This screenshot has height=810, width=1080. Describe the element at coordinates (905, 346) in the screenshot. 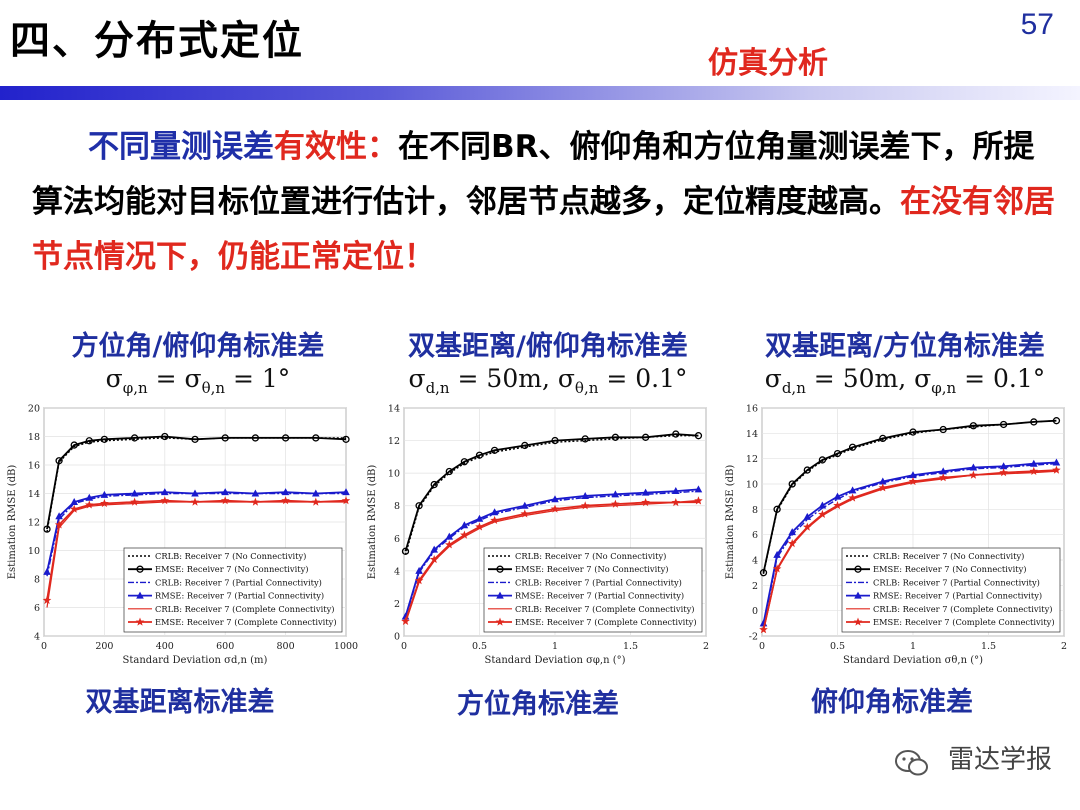

I see `panel-3-title: 双基距离/方位角标准差` at that location.